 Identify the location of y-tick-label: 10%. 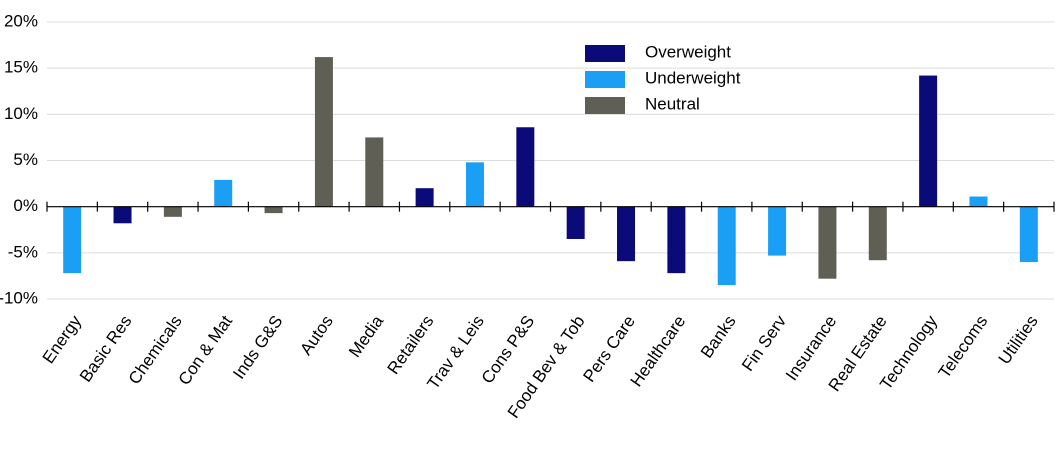
(21, 113).